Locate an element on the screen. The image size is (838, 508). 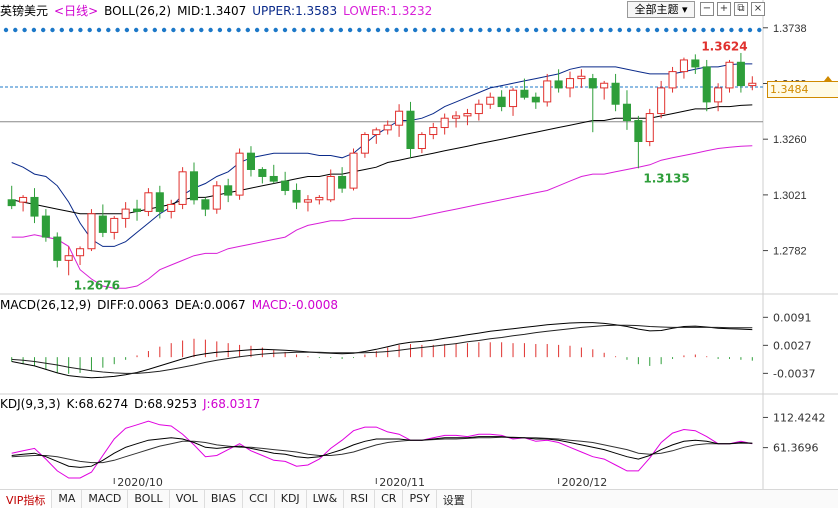
tab-cr: CR is located at coordinates (389, 499).